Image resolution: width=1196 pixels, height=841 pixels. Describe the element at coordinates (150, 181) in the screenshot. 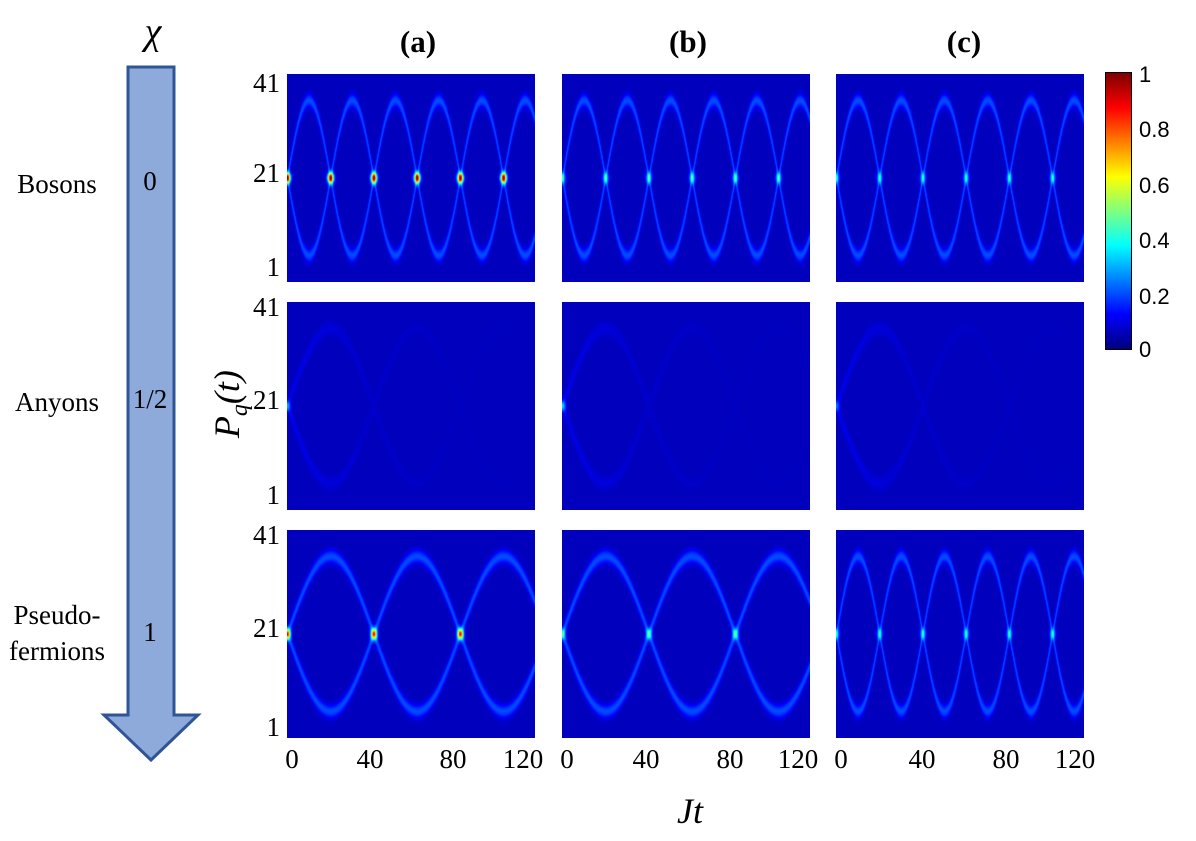

I see `chi-value-bosons: 0` at that location.